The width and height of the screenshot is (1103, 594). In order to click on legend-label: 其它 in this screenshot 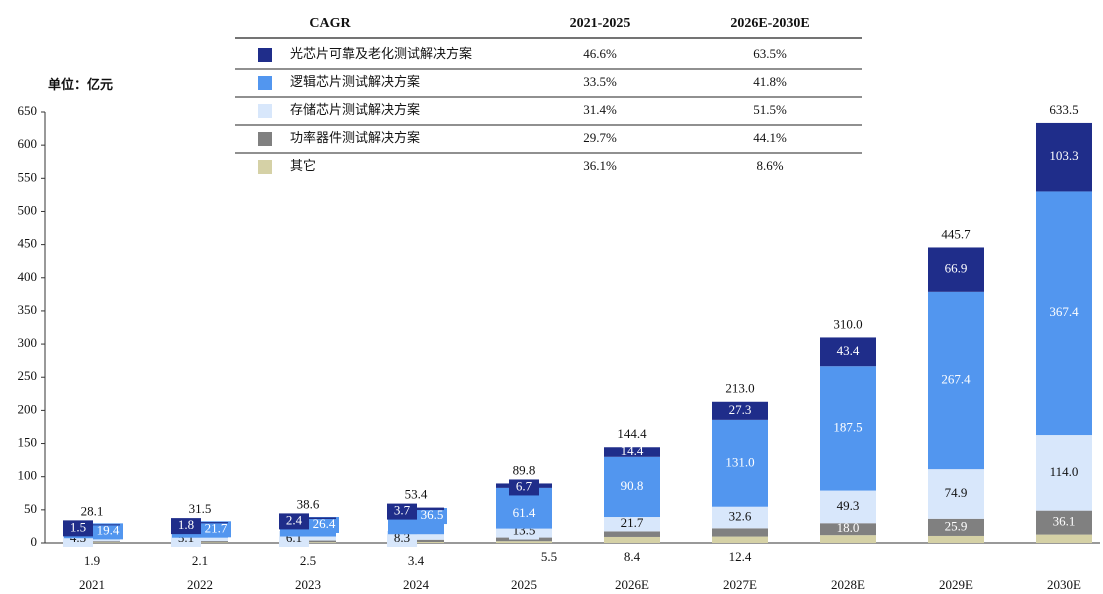, I will do `click(303, 165)`.